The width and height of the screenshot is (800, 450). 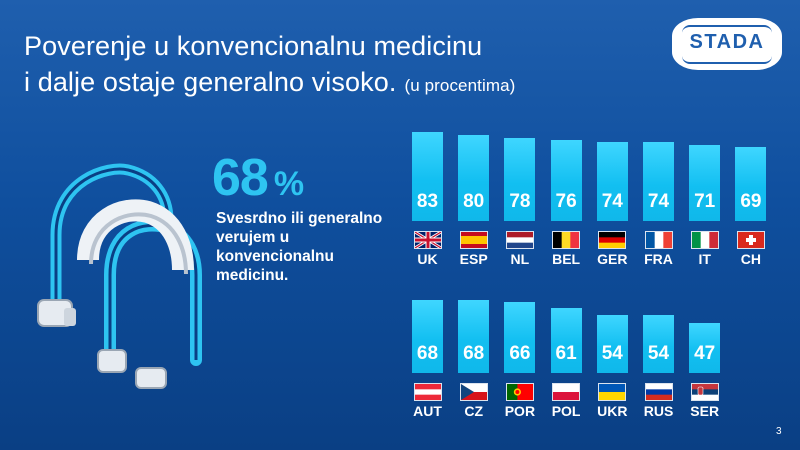 I want to click on bar-cz, so click(x=474, y=336).